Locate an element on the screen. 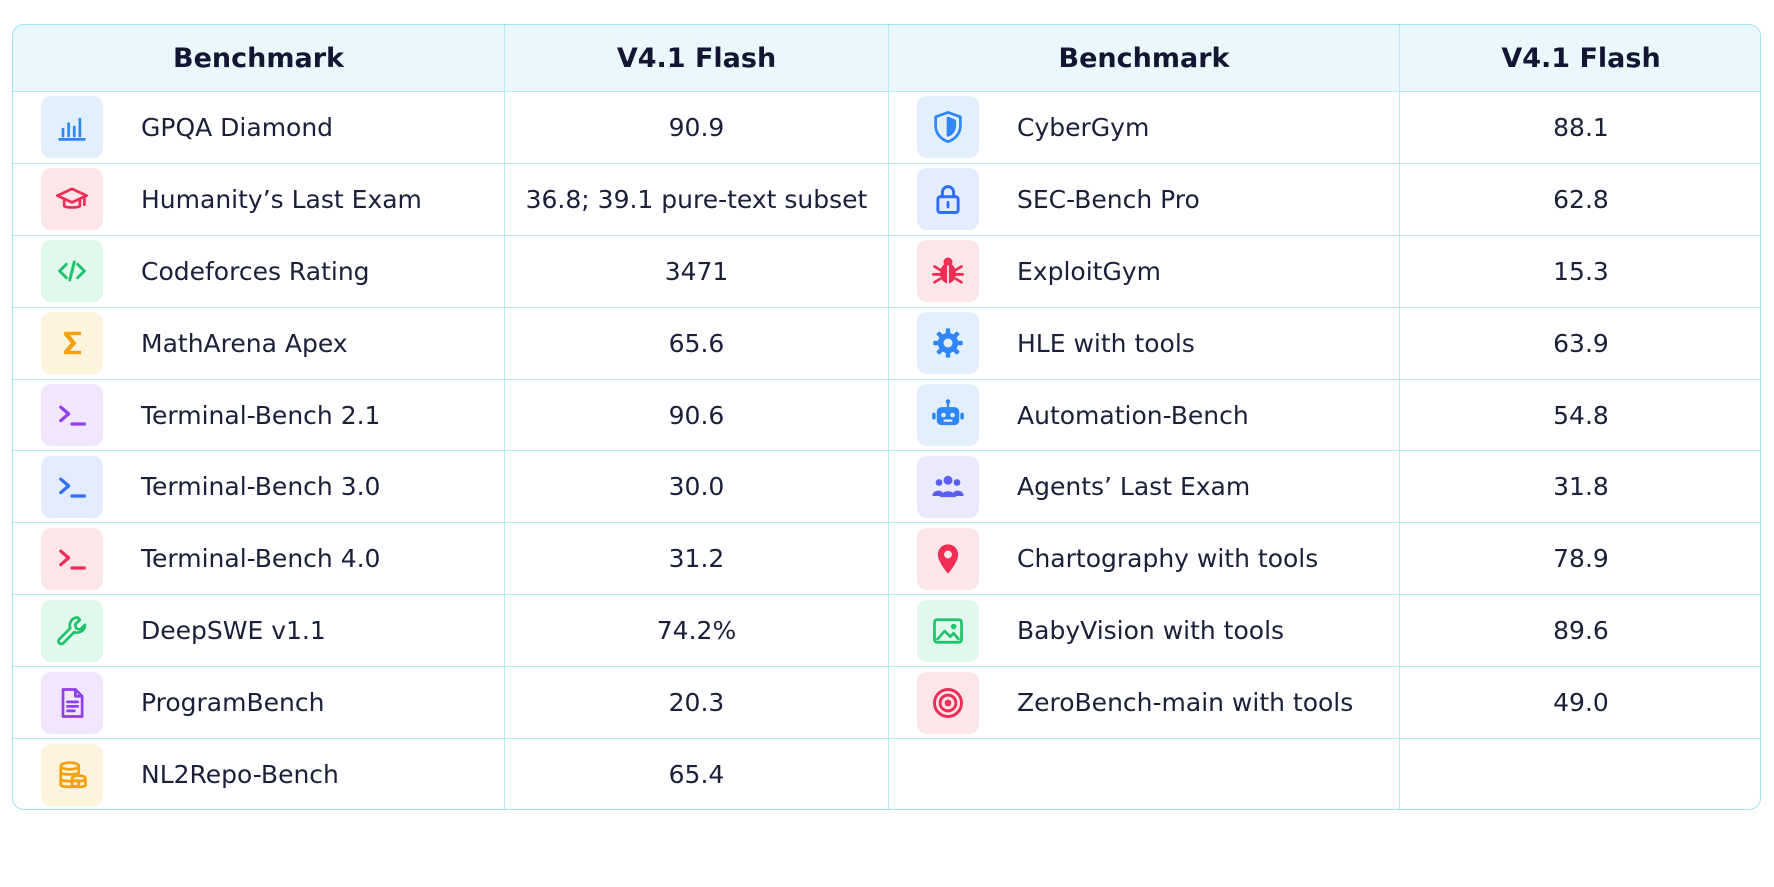 This screenshot has height=887, width=1774. score-value: 54.8 is located at coordinates (1581, 415).